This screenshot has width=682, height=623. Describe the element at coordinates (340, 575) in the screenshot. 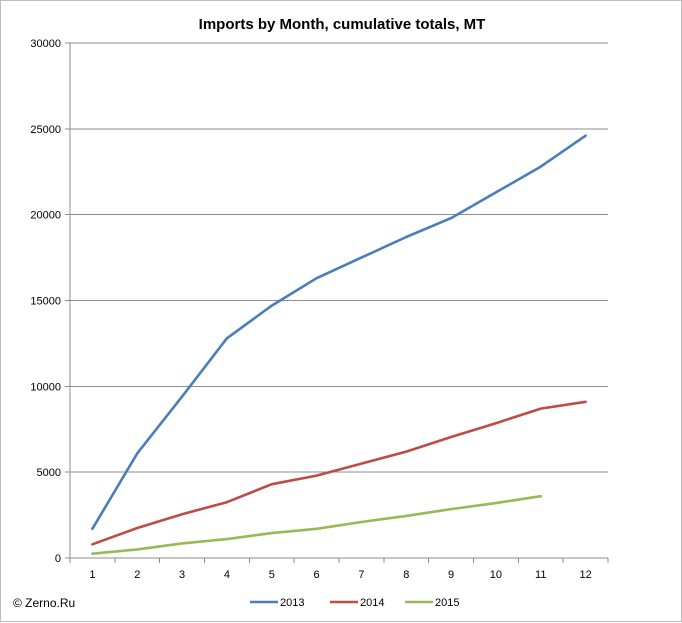

I see `x-axis-tick-labels: 1 2 3 4 5 6 7 8 9 10 11 12` at that location.